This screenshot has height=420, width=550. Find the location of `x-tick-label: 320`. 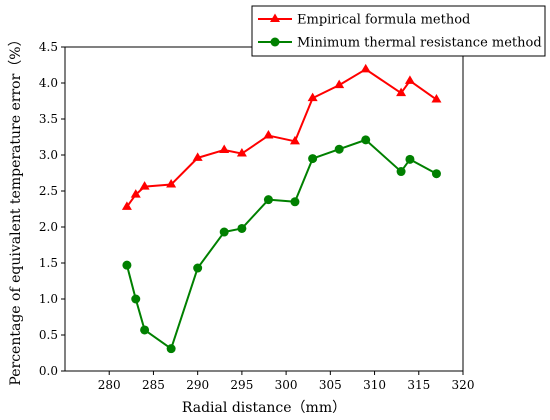

x-tick-label: 320 is located at coordinates (463, 385).